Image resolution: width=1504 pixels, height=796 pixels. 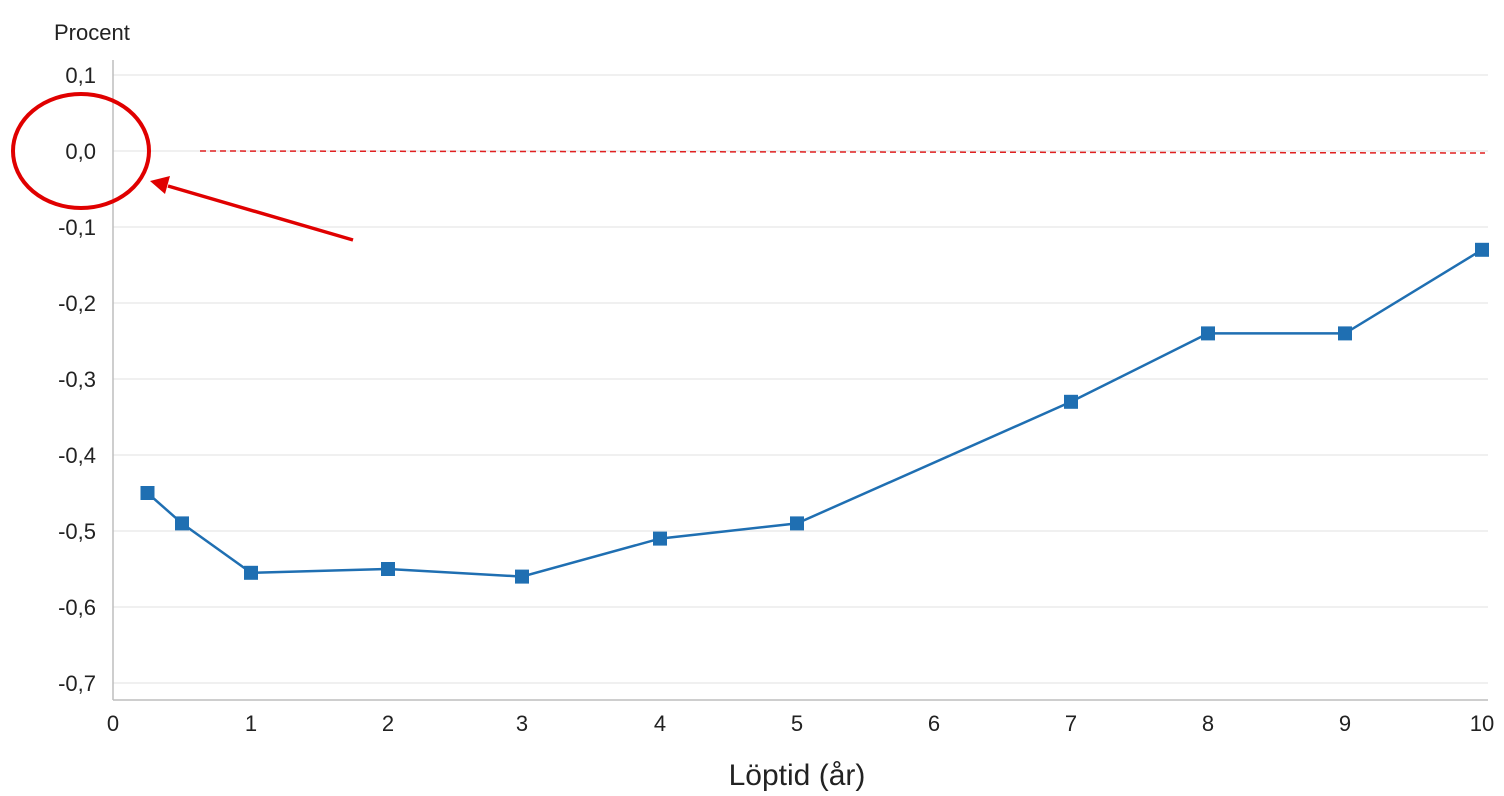 I want to click on x-axis-title: Löptid (år), so click(x=797, y=775).